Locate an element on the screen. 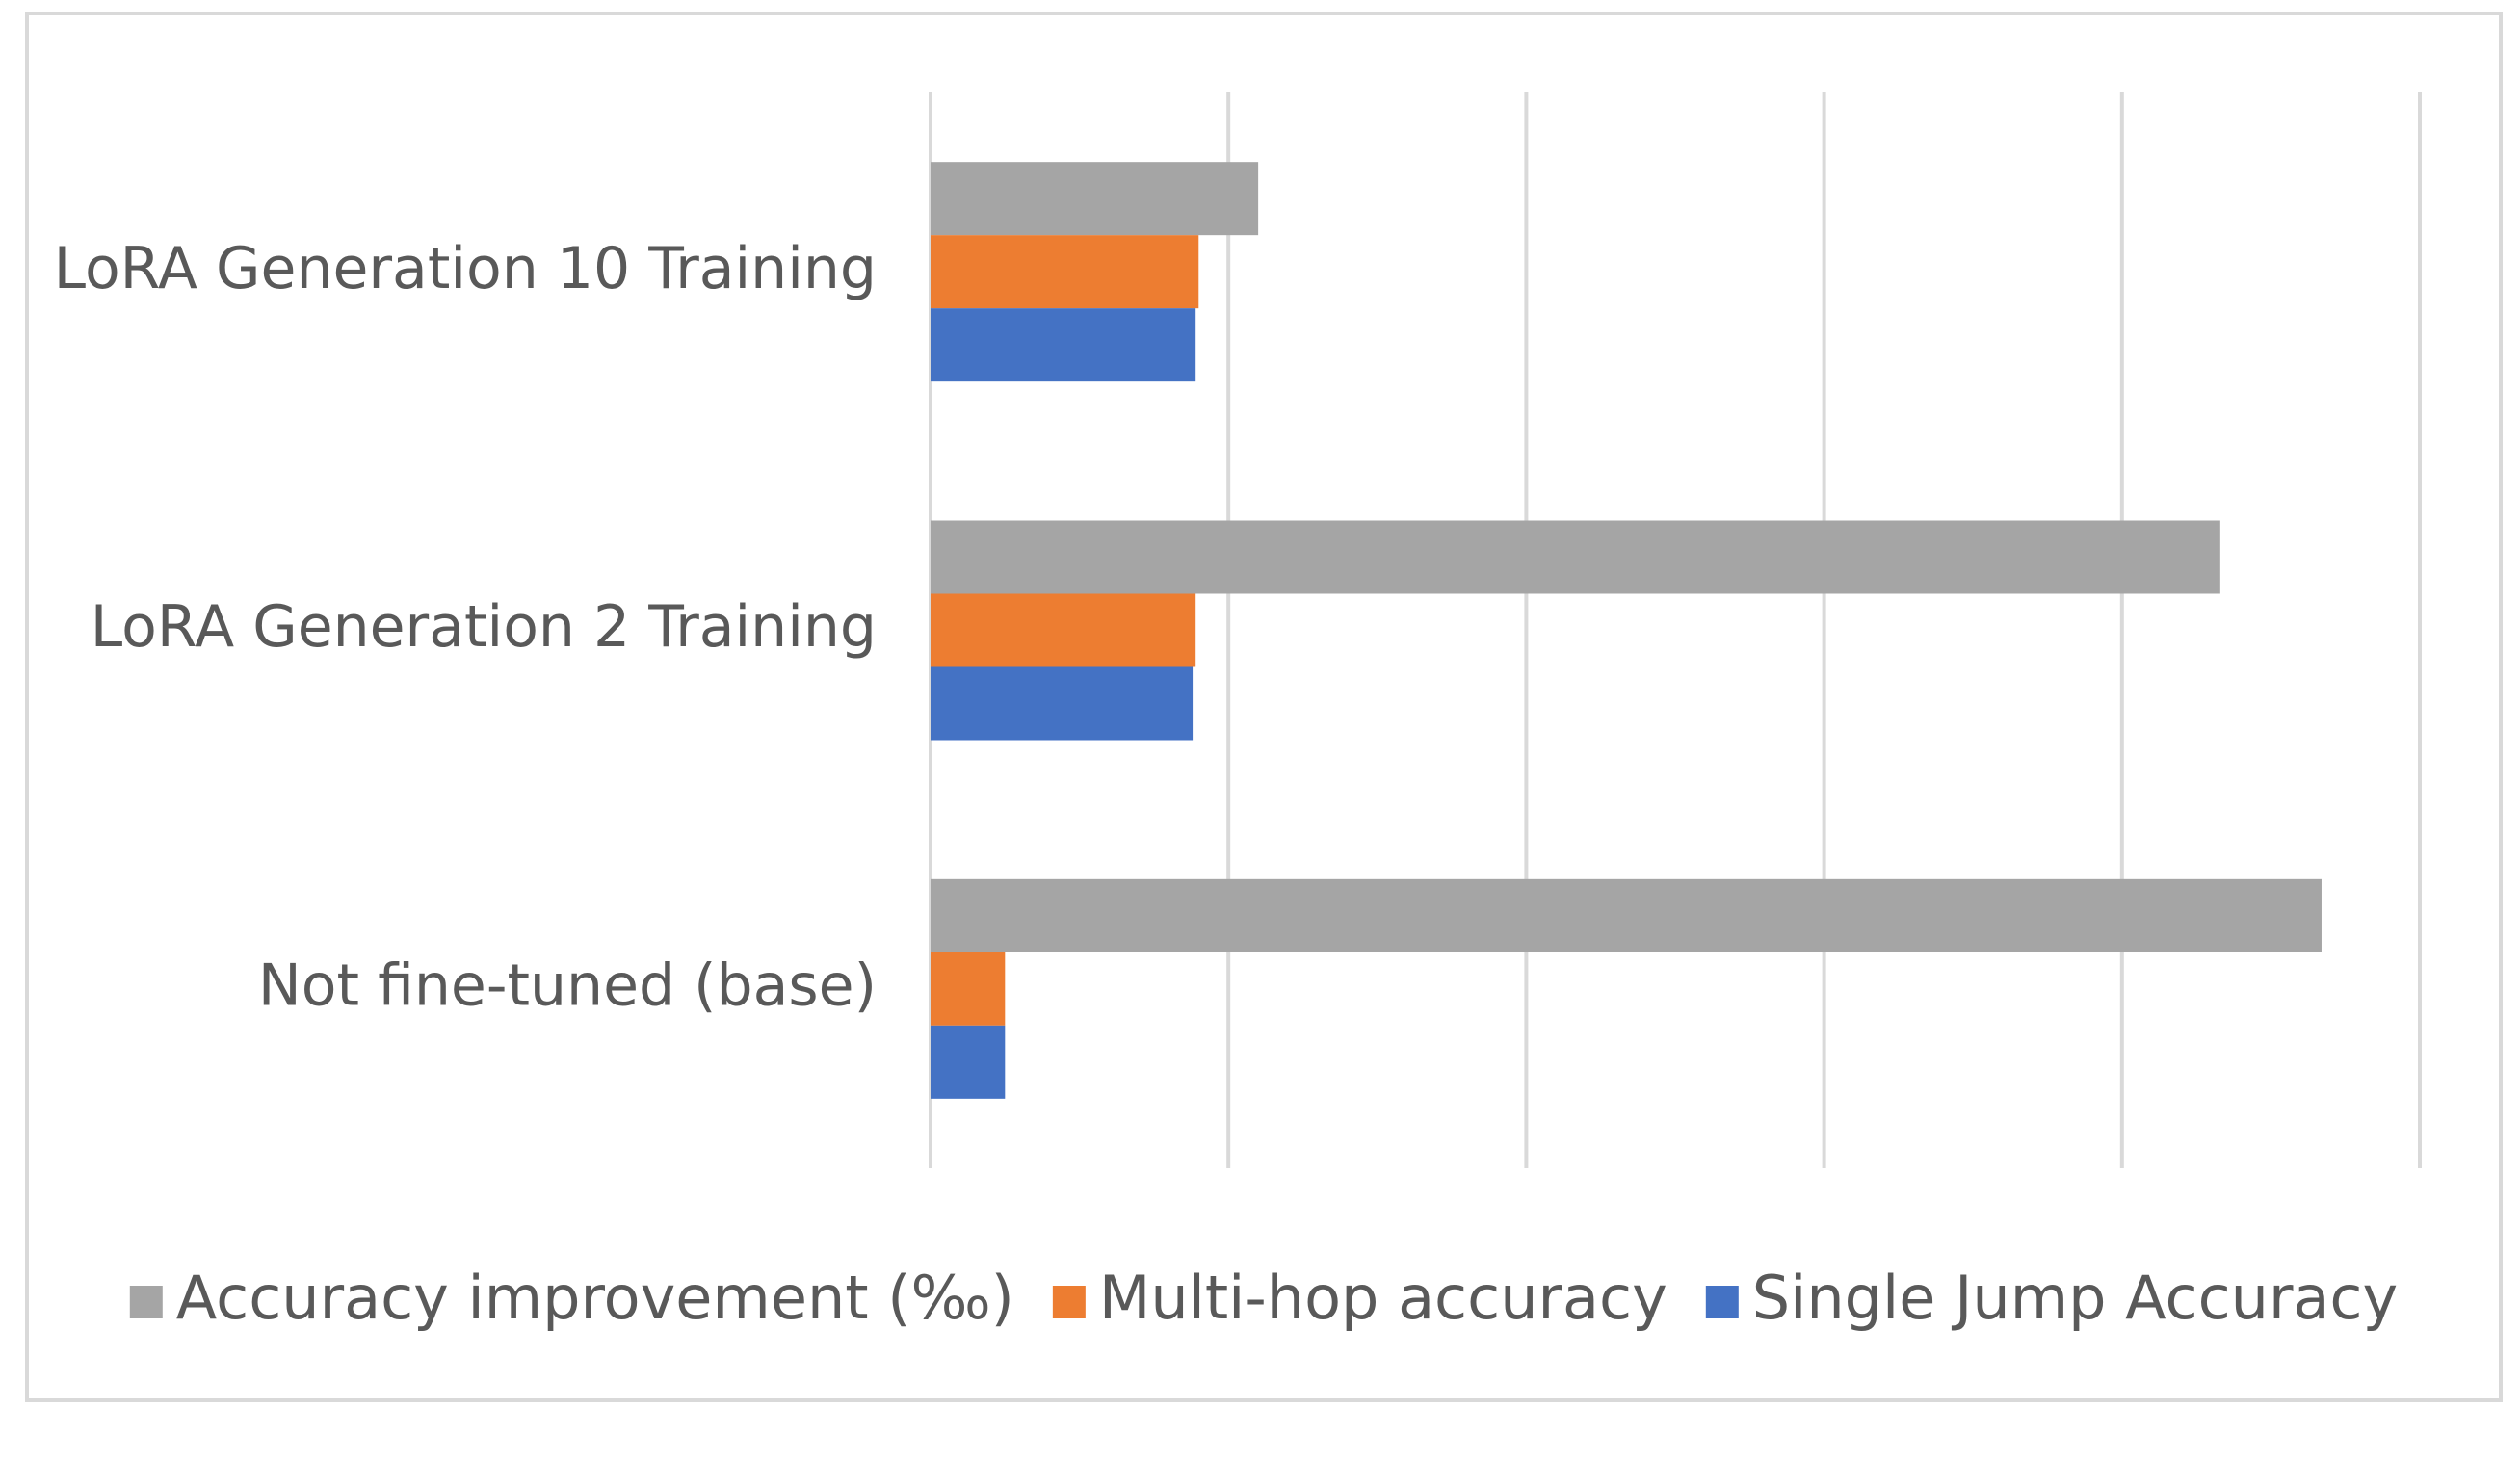  category-label-1: LoRA Generation 2 Training is located at coordinates (484, 627).